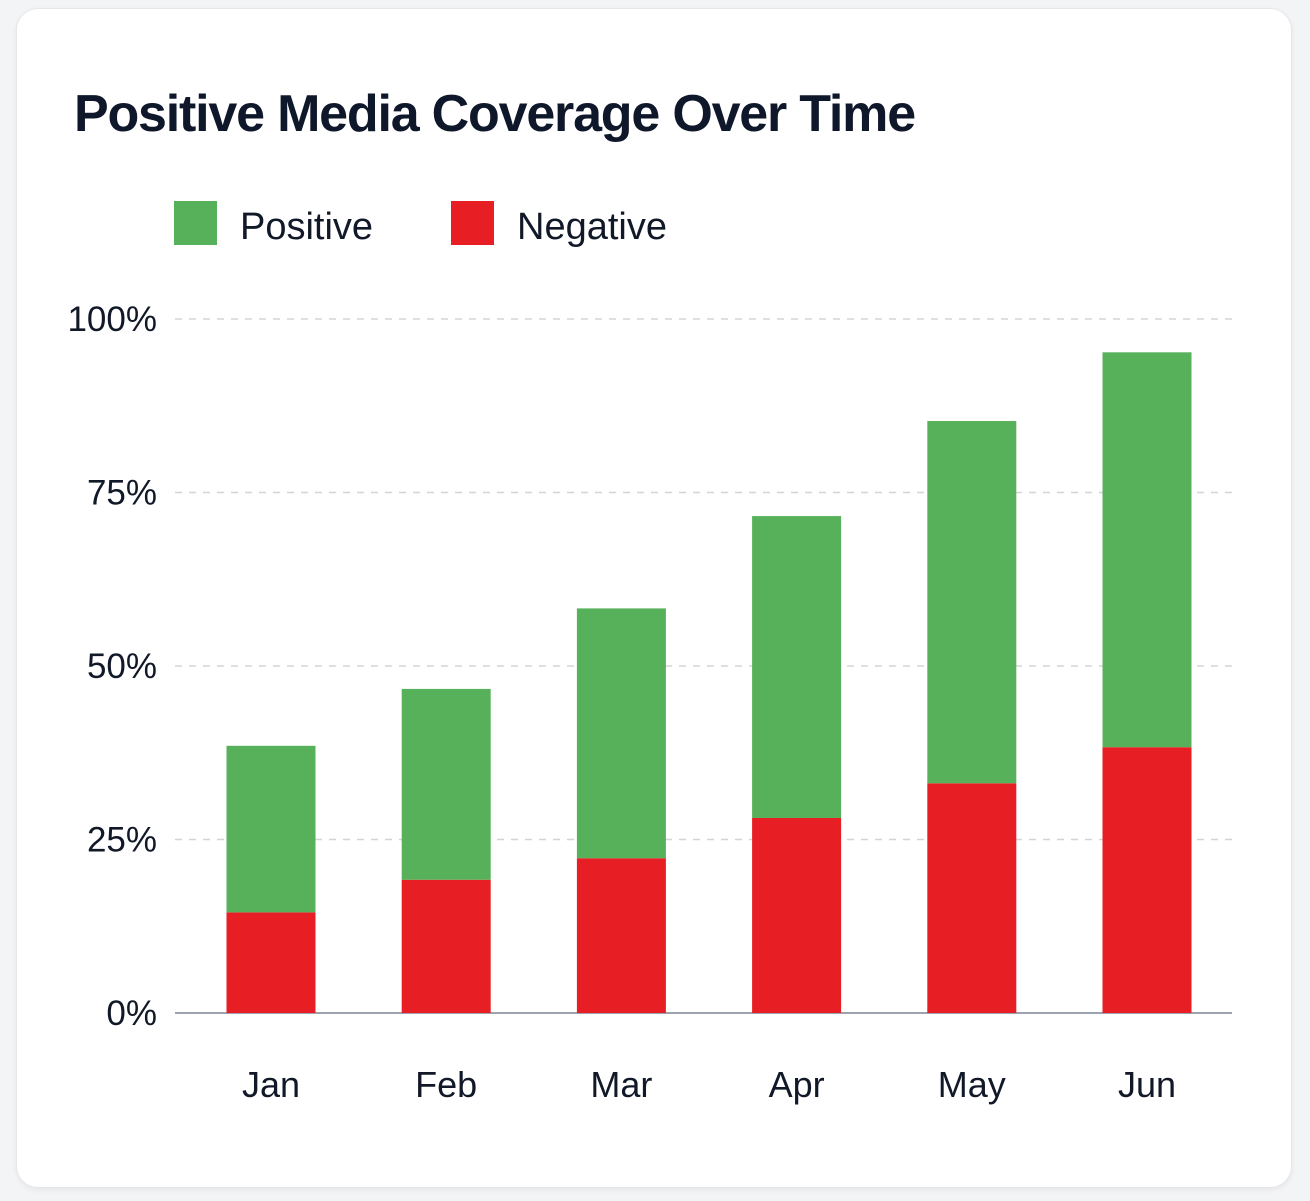 This screenshot has height=1201, width=1310. What do you see at coordinates (306, 227) in the screenshot?
I see `legend-label-positive: Positive` at bounding box center [306, 227].